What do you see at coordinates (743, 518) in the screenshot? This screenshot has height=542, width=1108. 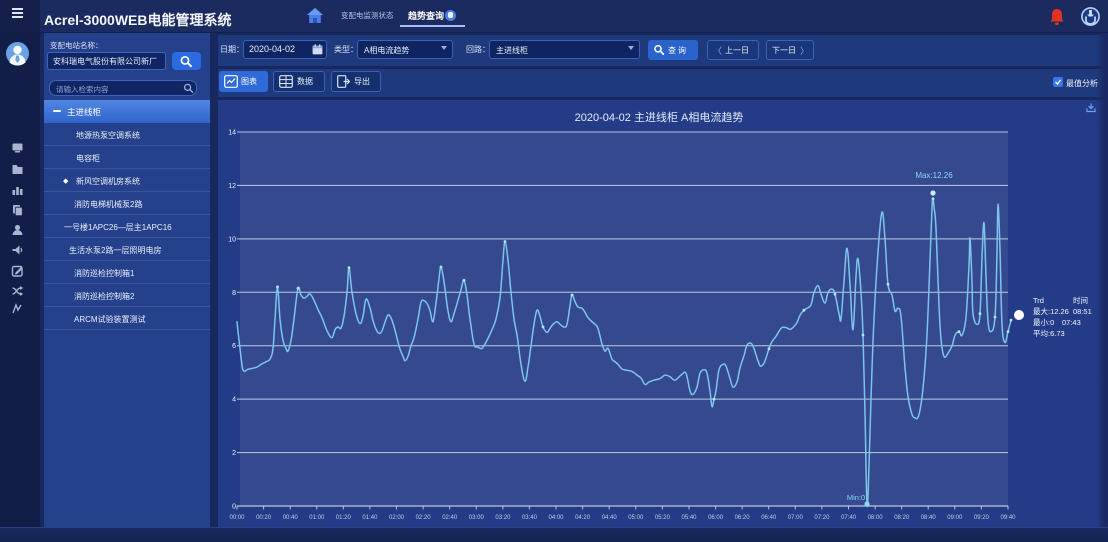 I see `svg-text: 06:20` at bounding box center [743, 518].